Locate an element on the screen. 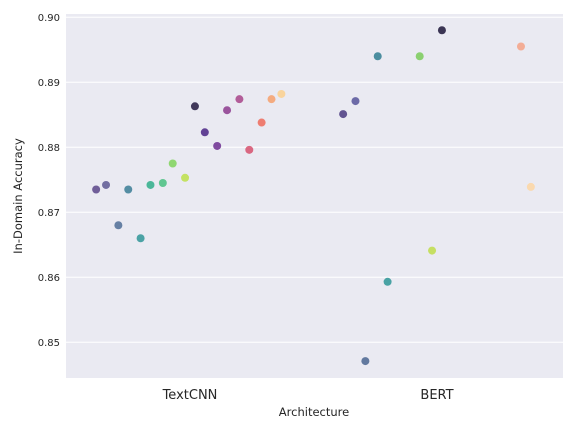 The width and height of the screenshot is (576, 432). y-axis-label: In-Domain Accuracy is located at coordinates (18, 196).